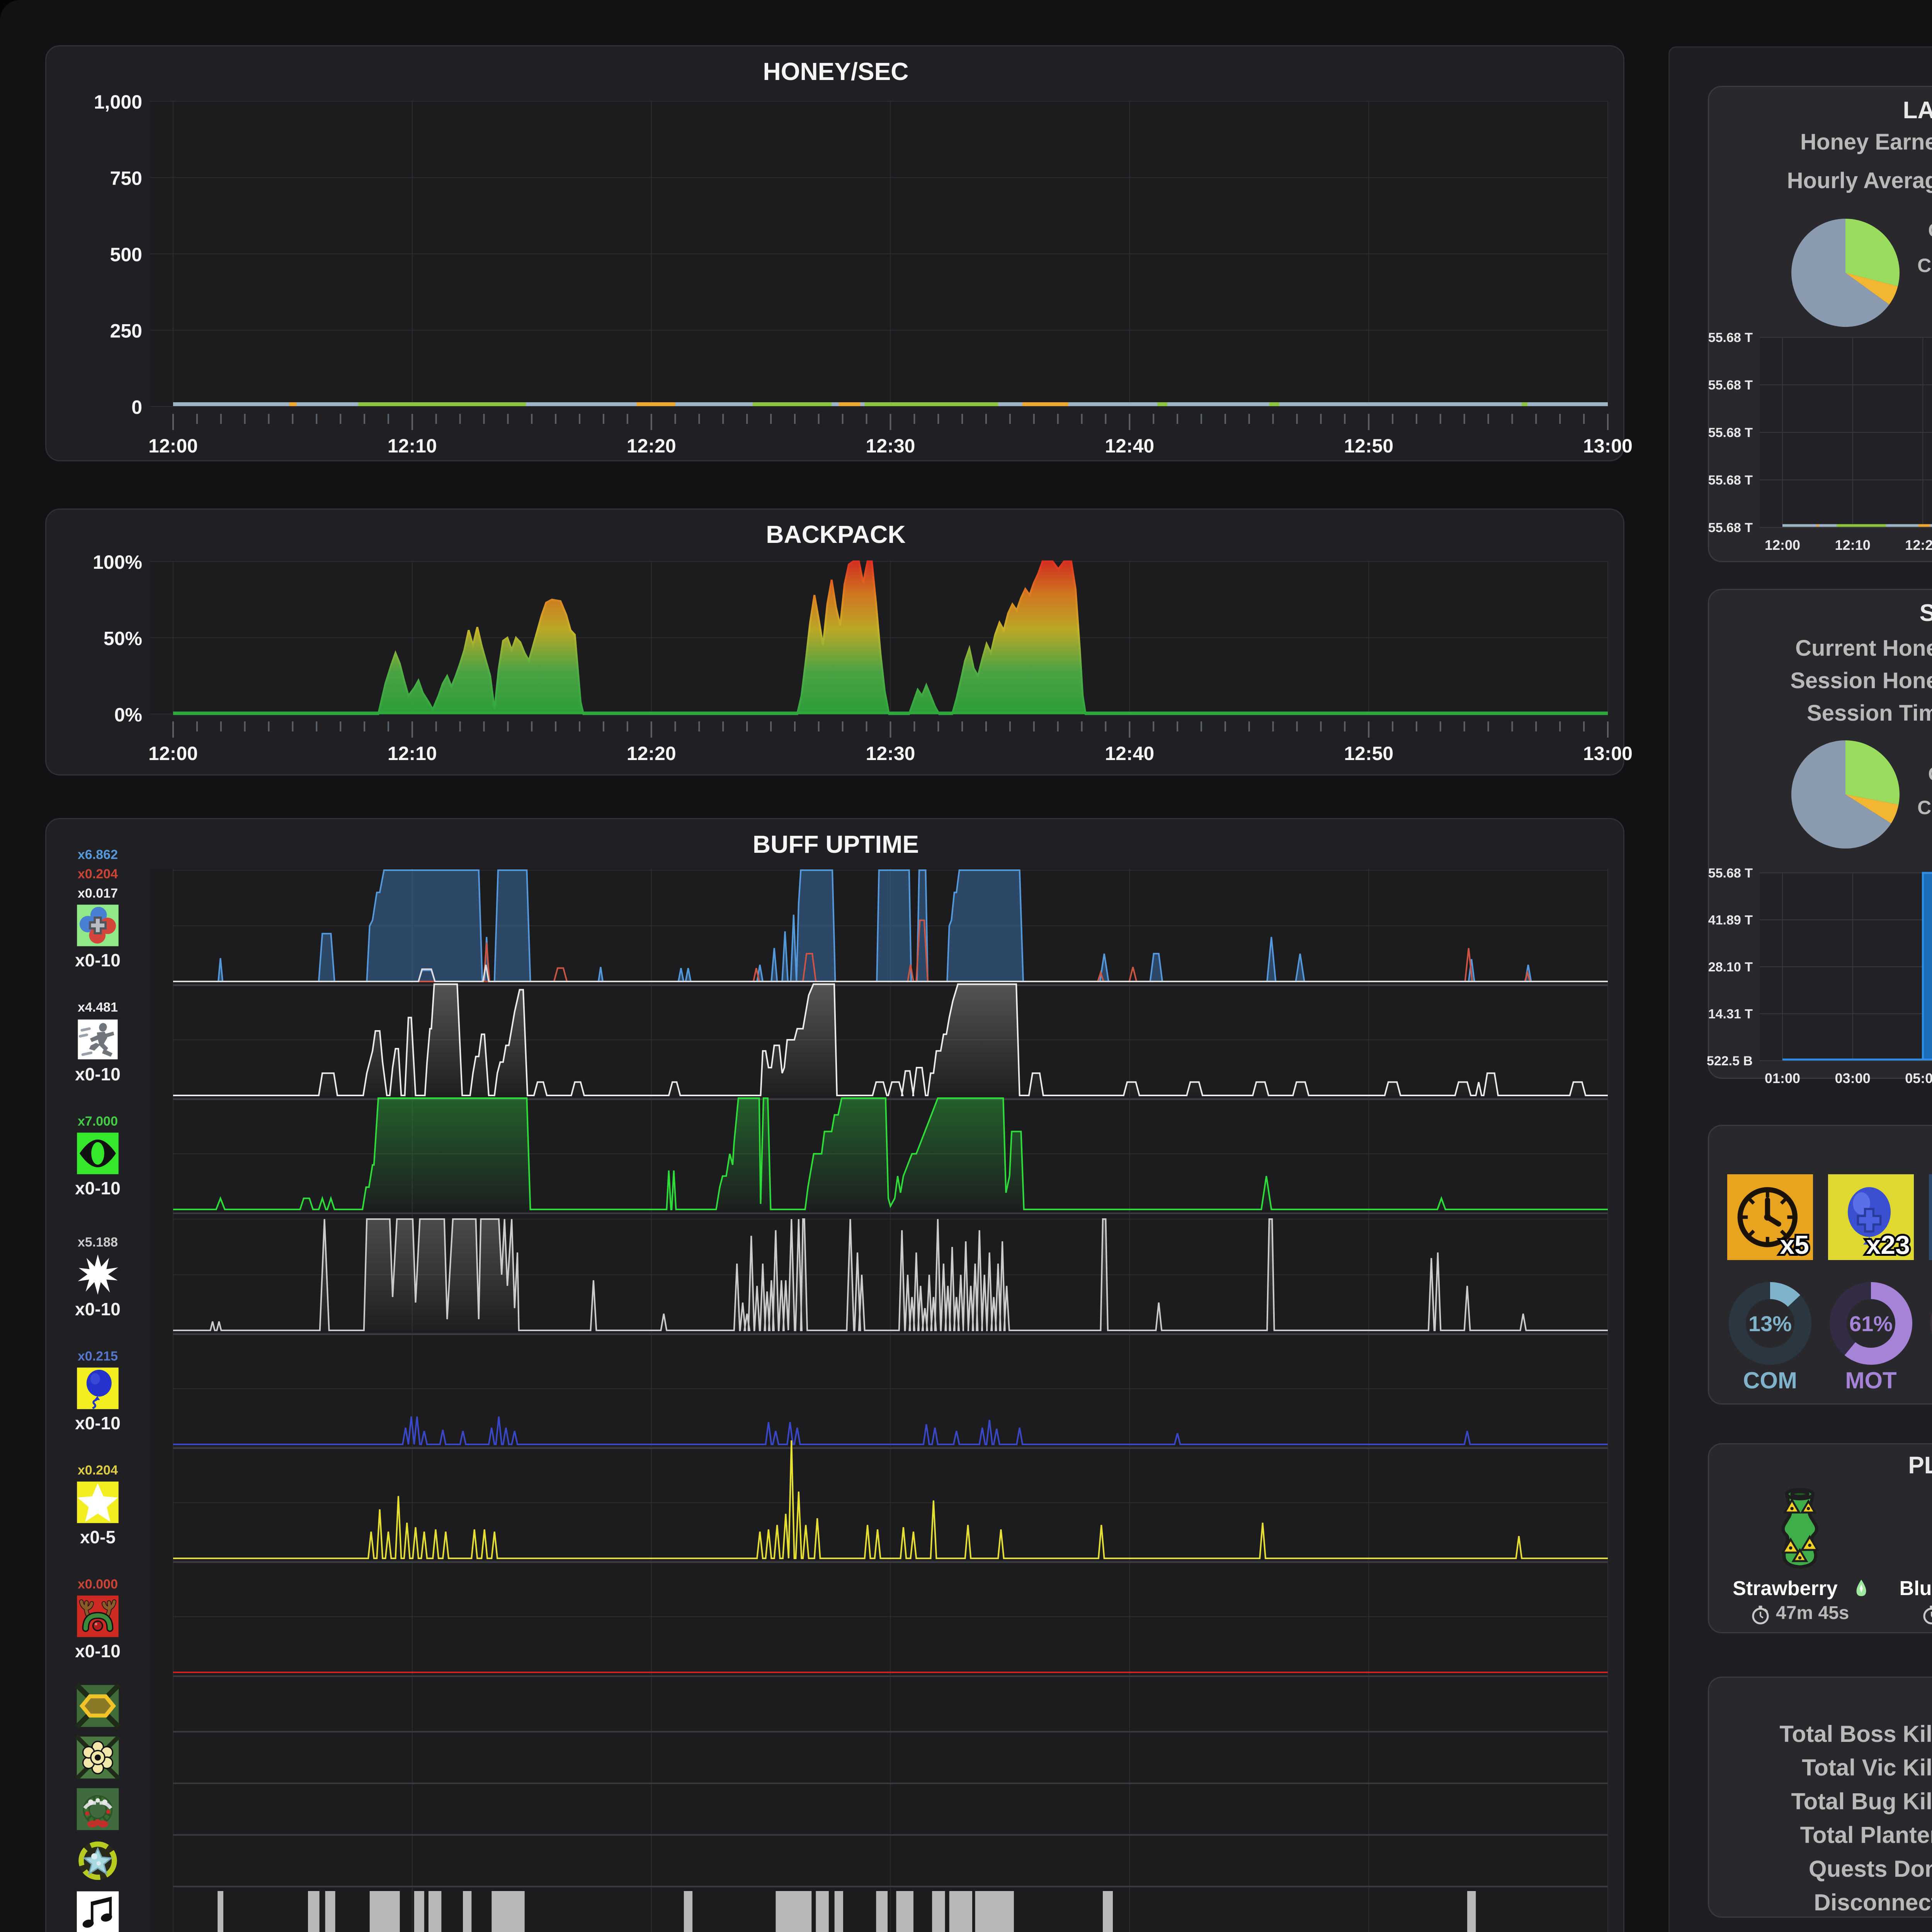 This screenshot has width=1932, height=1932. What do you see at coordinates (836, 844) in the screenshot?
I see `svg-text: BUFF UPTIME` at bounding box center [836, 844].